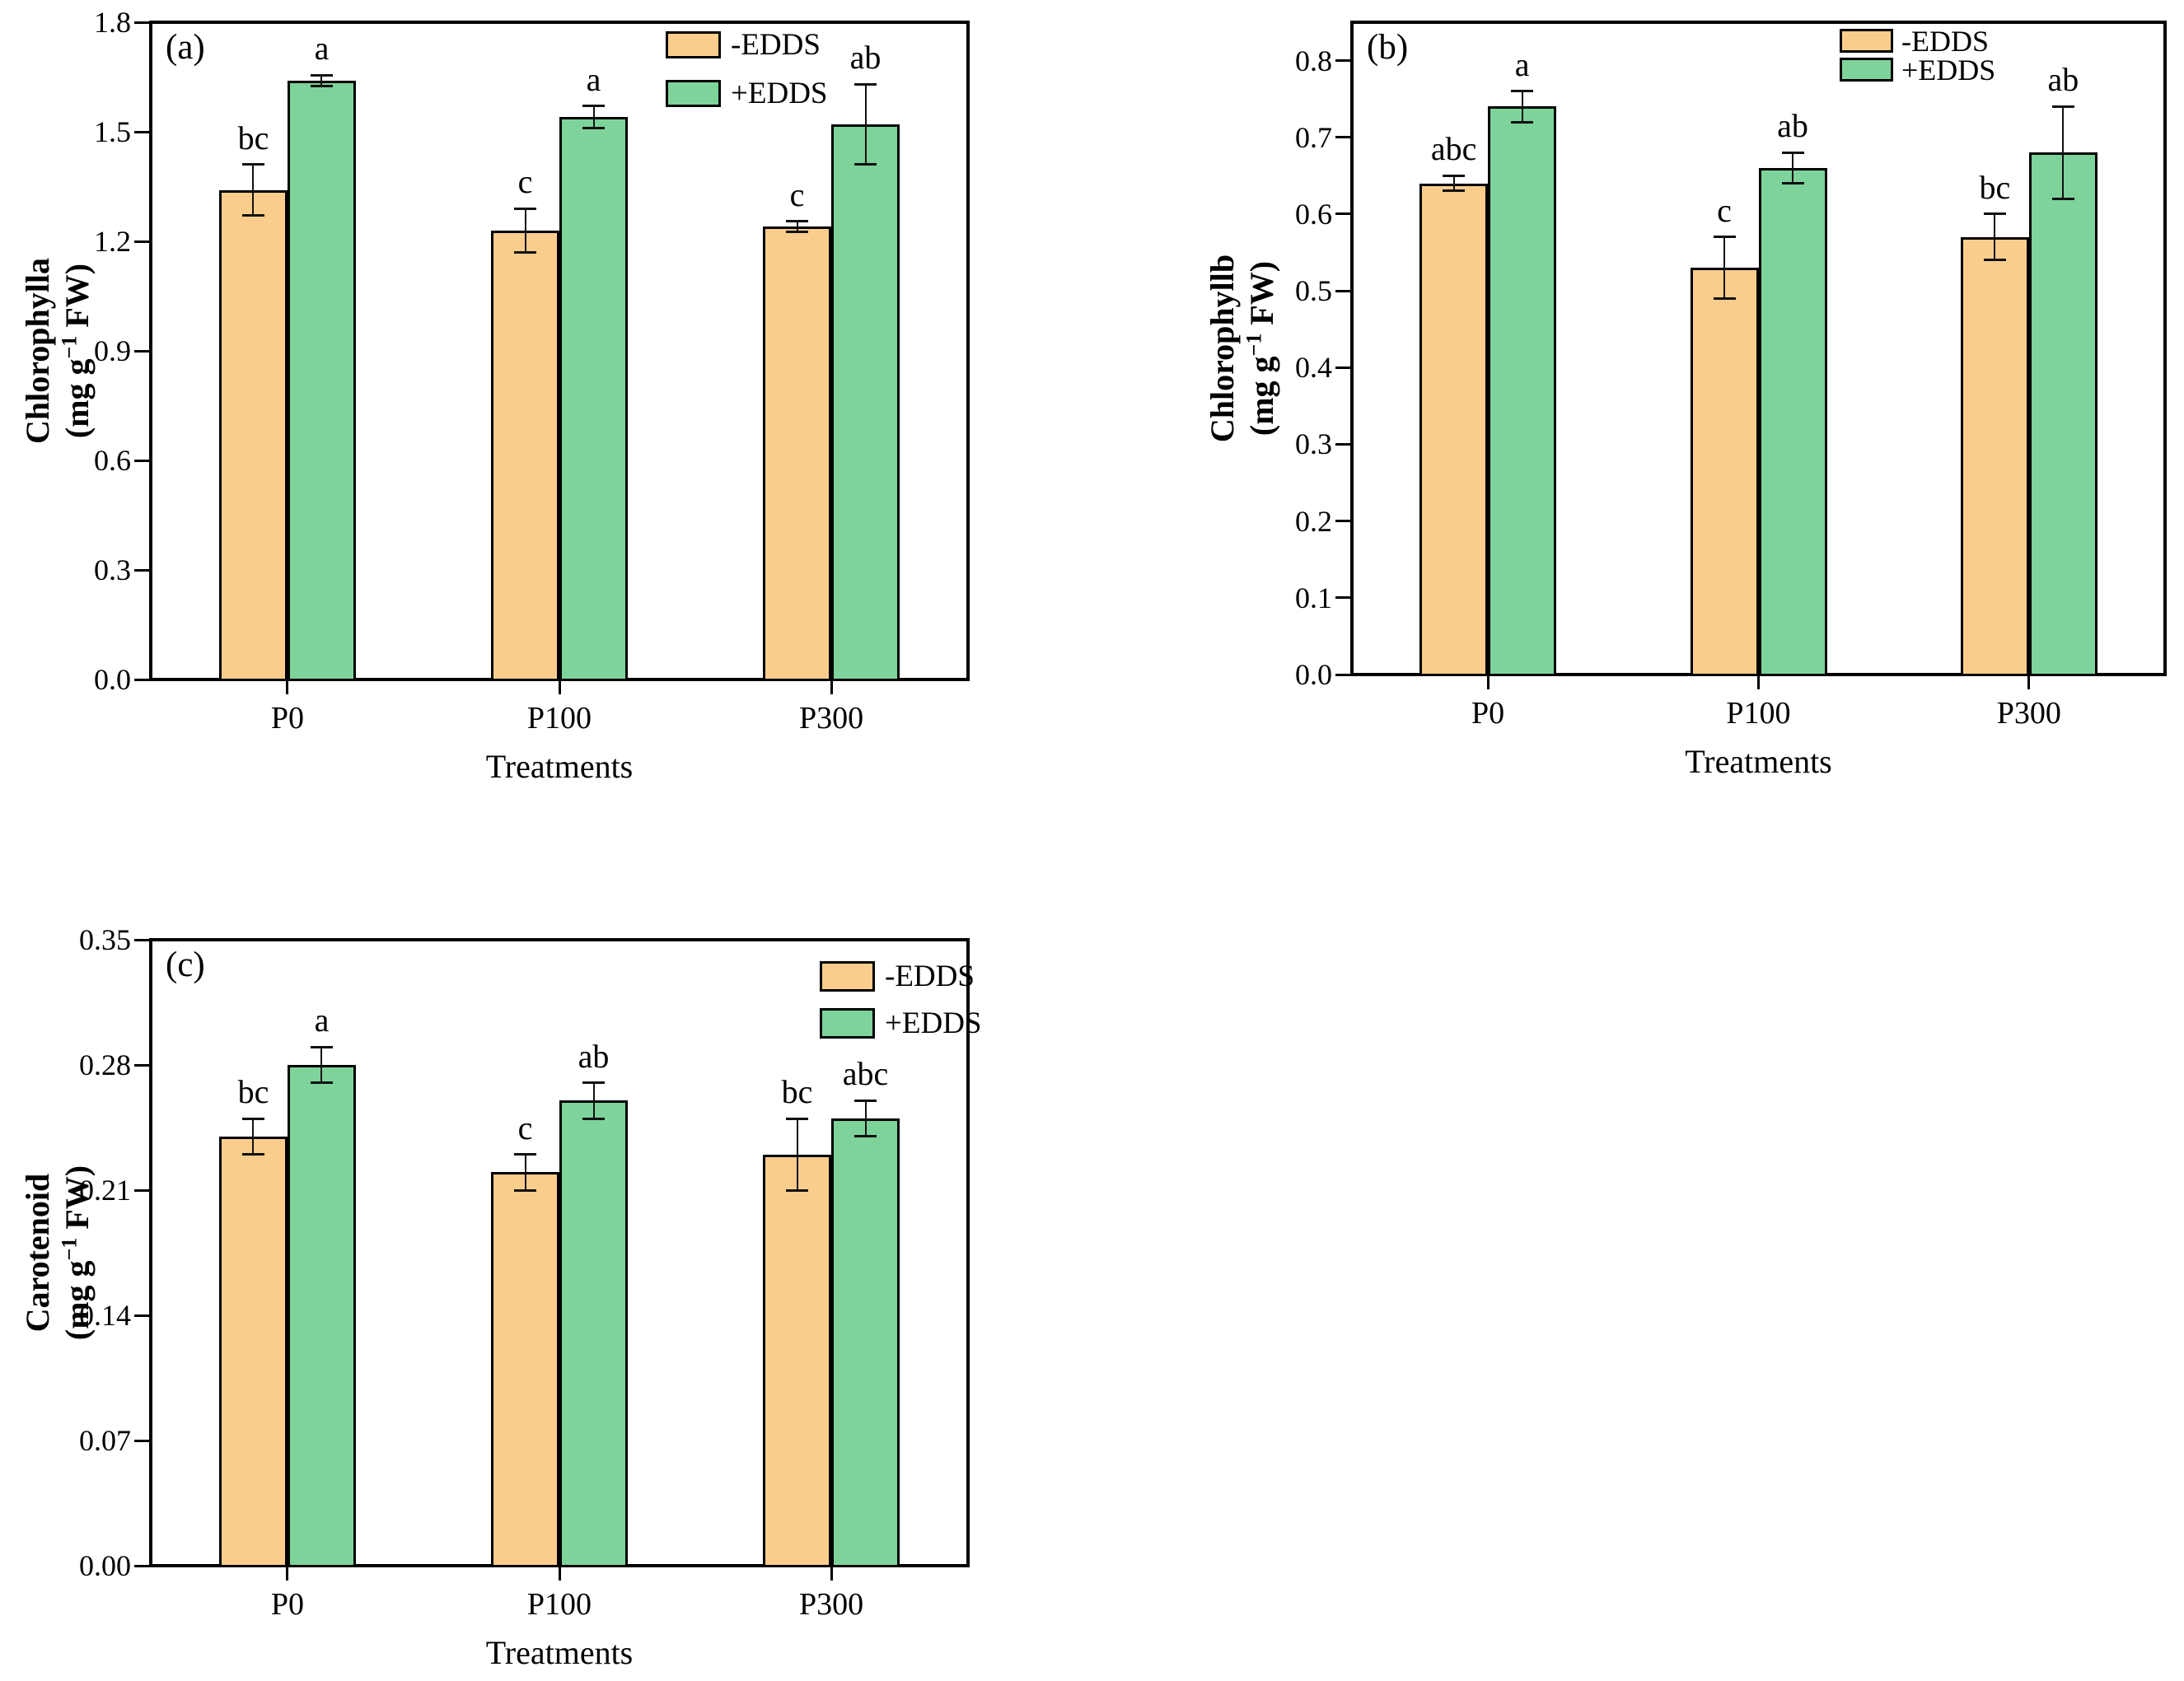 This screenshot has width=2184, height=1681. Describe the element at coordinates (797, 1360) in the screenshot. I see `bar-minusEDDS-P300` at that location.